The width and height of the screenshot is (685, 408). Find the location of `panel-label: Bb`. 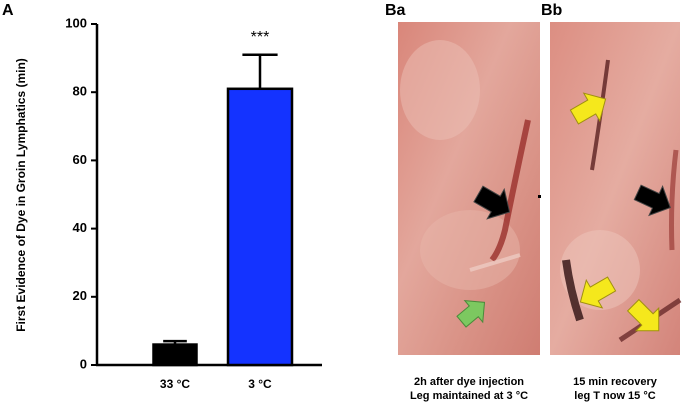

panel-label: Bb is located at coordinates (552, 10).